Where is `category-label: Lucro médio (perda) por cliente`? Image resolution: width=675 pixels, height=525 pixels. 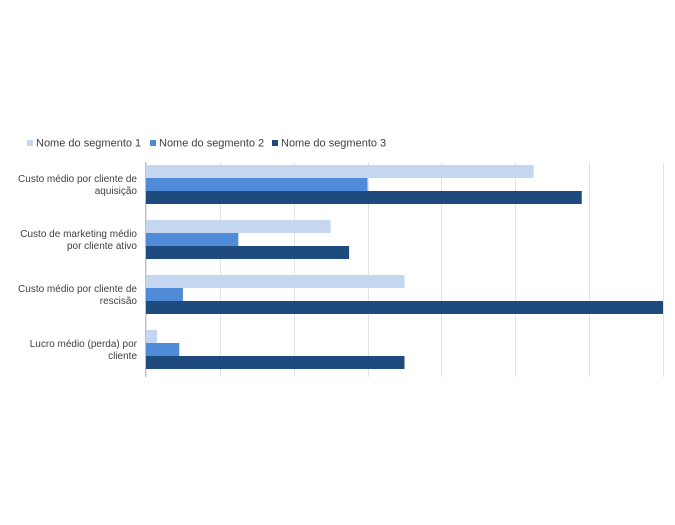 category-label: Lucro médio (perda) por cliente is located at coordinates (84, 350).